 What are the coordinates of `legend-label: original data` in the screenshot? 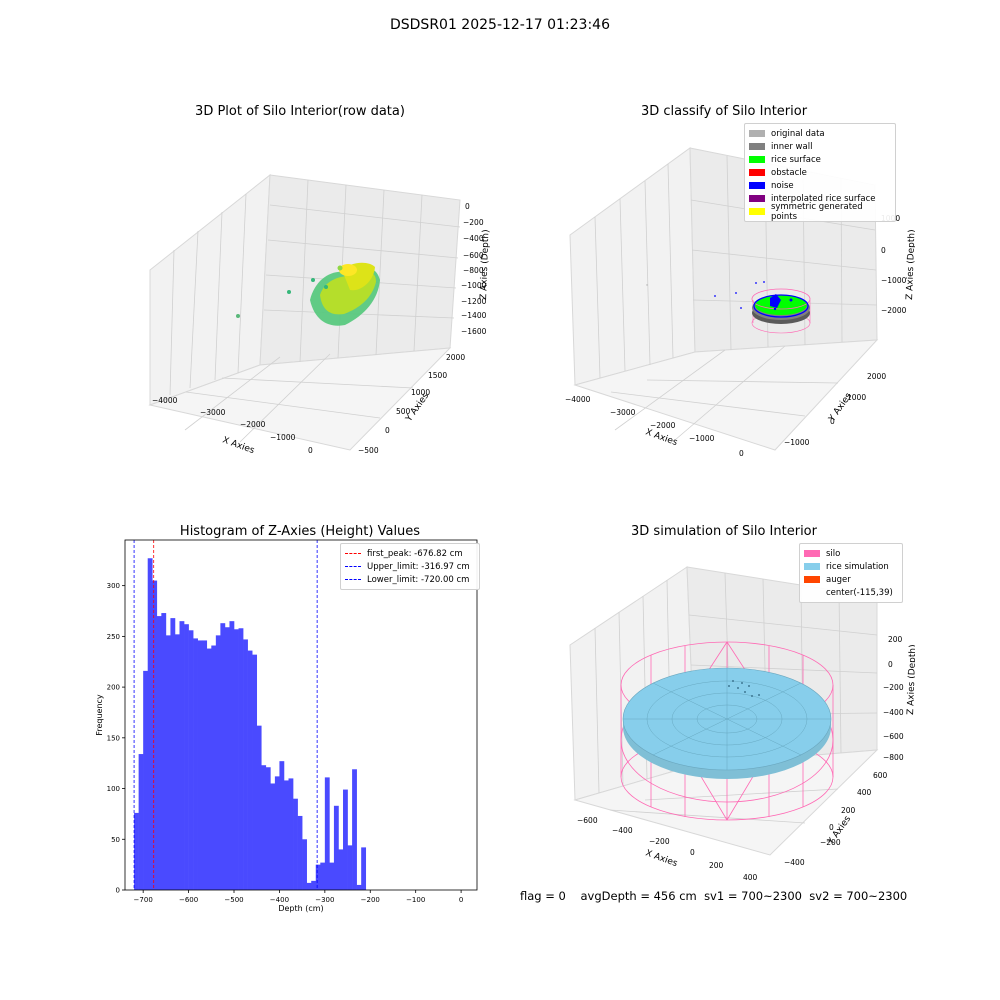 It's located at (798, 133).